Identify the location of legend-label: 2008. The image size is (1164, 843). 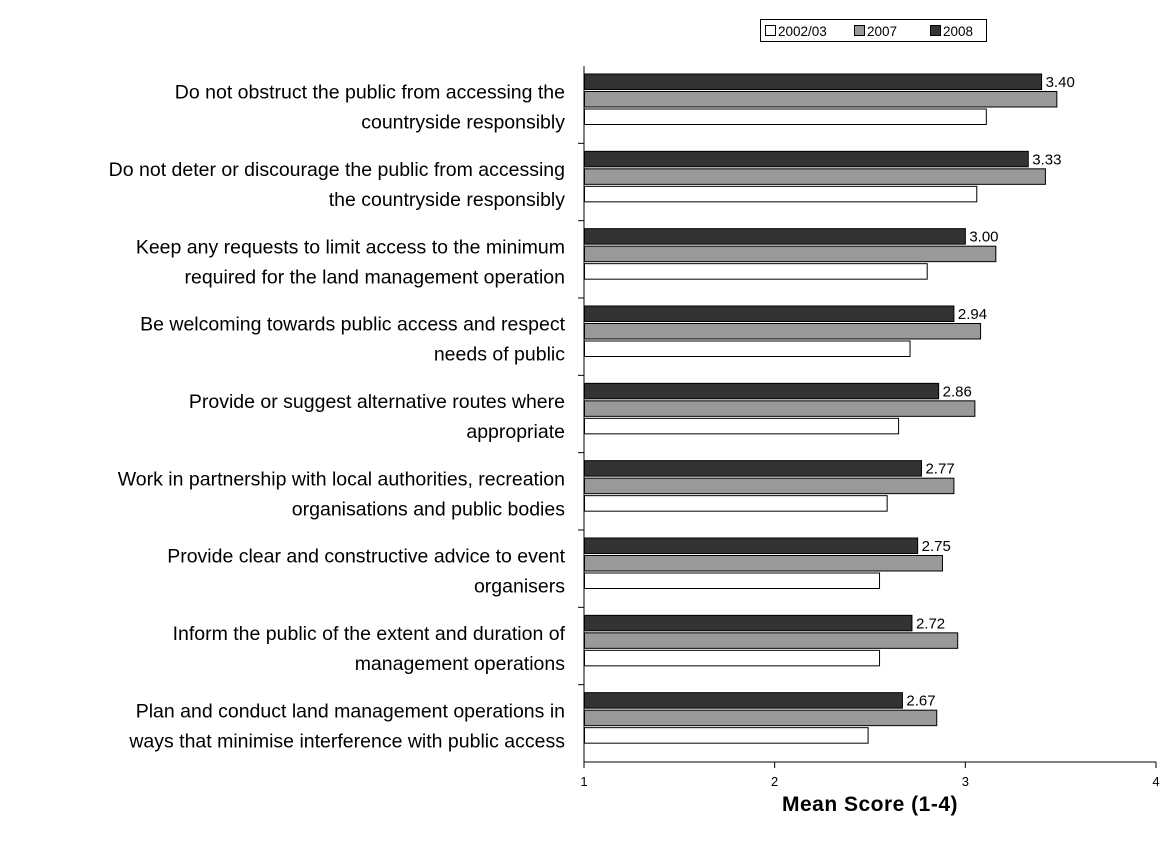
(958, 31).